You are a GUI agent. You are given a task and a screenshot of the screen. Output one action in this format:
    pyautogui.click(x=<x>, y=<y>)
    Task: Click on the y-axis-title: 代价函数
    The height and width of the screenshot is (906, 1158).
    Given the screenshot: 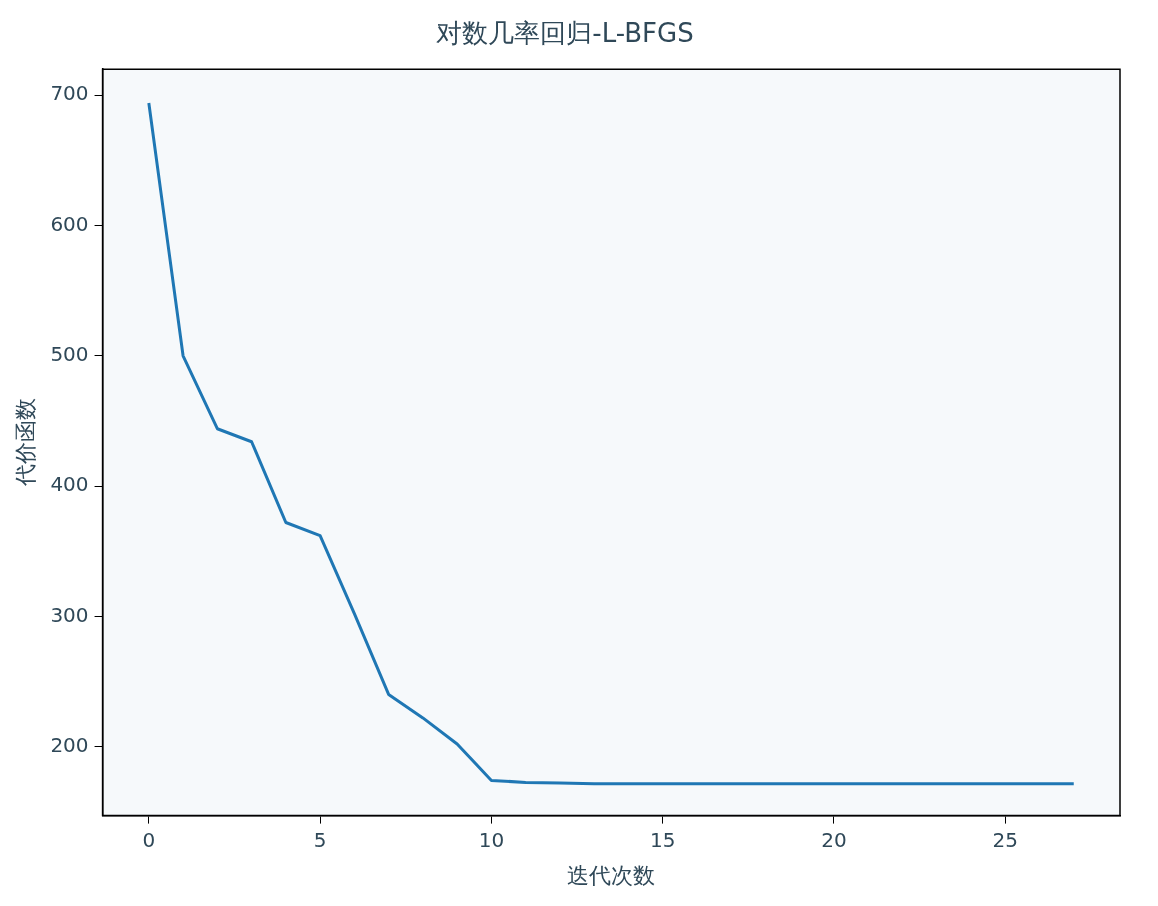 What is the action you would take?
    pyautogui.click(x=25, y=443)
    